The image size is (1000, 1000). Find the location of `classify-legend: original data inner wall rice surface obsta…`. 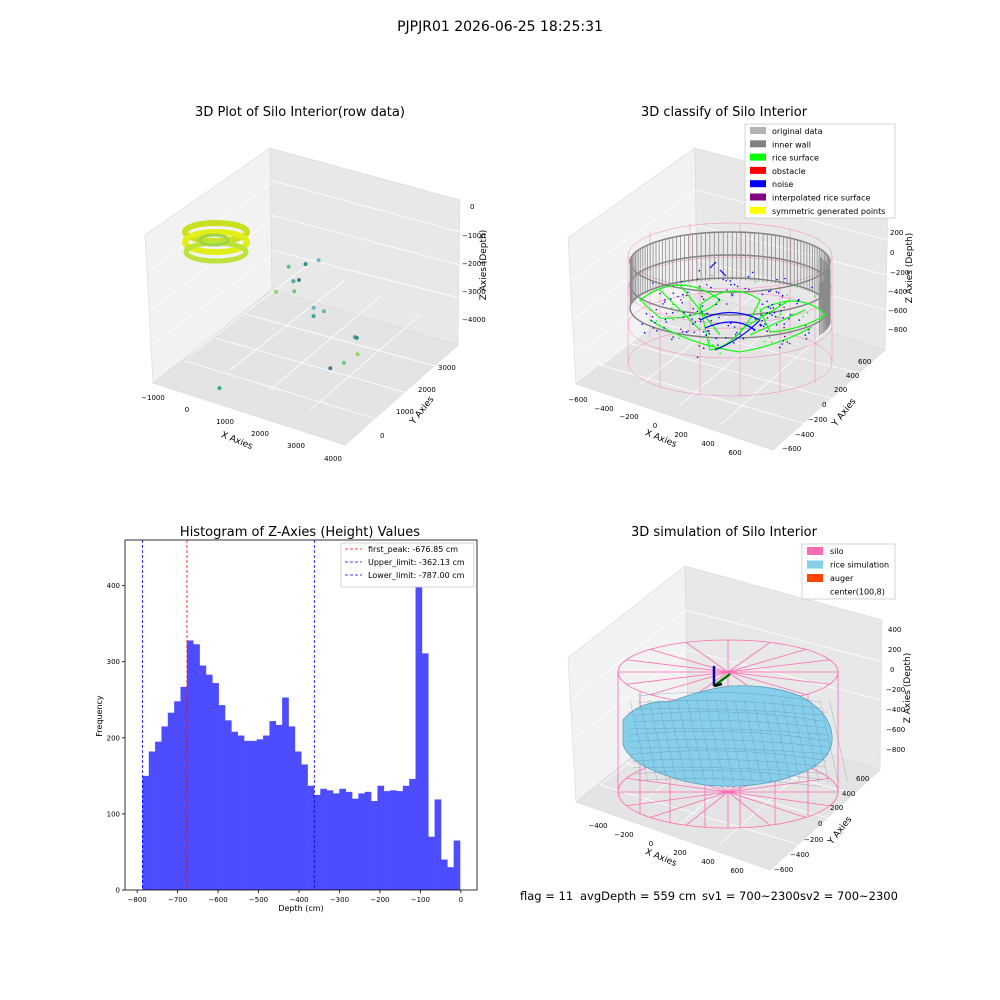

classify-legend: original data inner wall rice surface obsta… is located at coordinates (820, 171).